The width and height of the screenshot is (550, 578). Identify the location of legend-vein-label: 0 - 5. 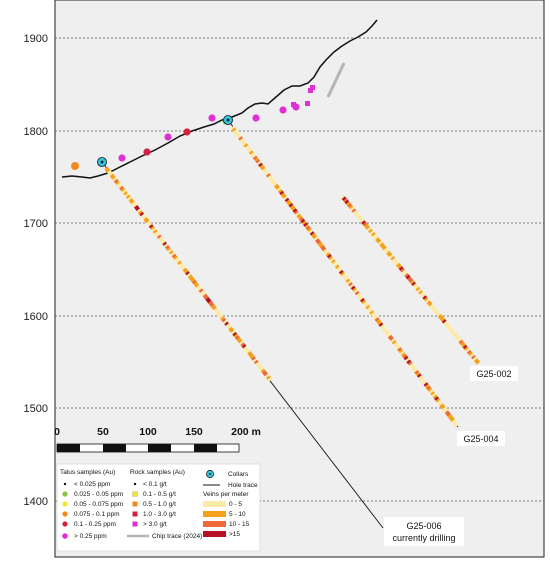
(235, 504).